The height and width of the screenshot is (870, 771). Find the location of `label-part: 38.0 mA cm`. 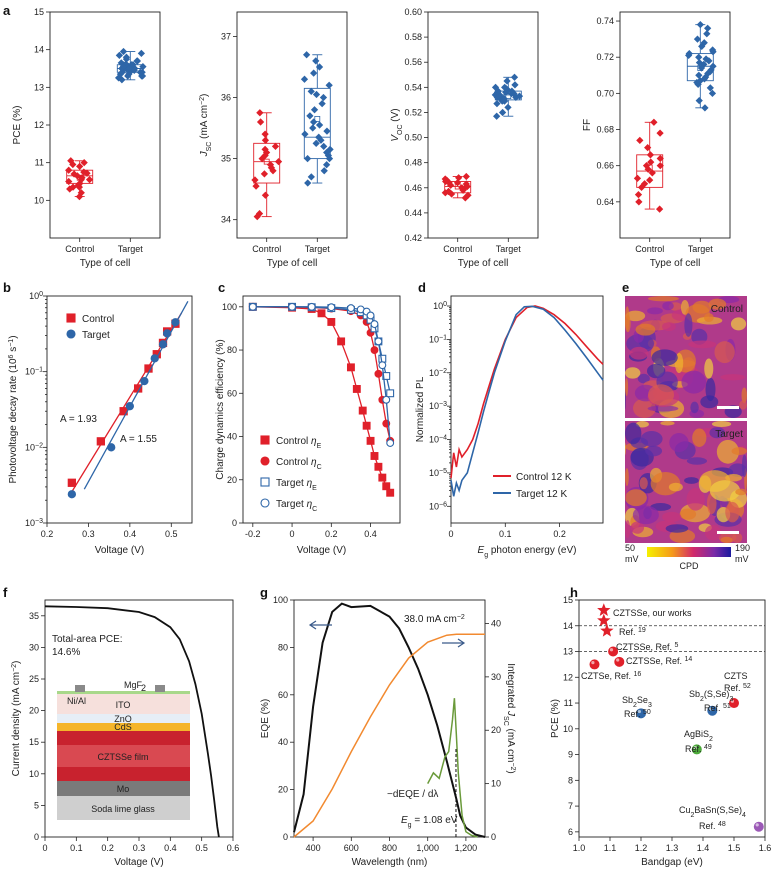

label-part: 38.0 mA cm is located at coordinates (430, 619).